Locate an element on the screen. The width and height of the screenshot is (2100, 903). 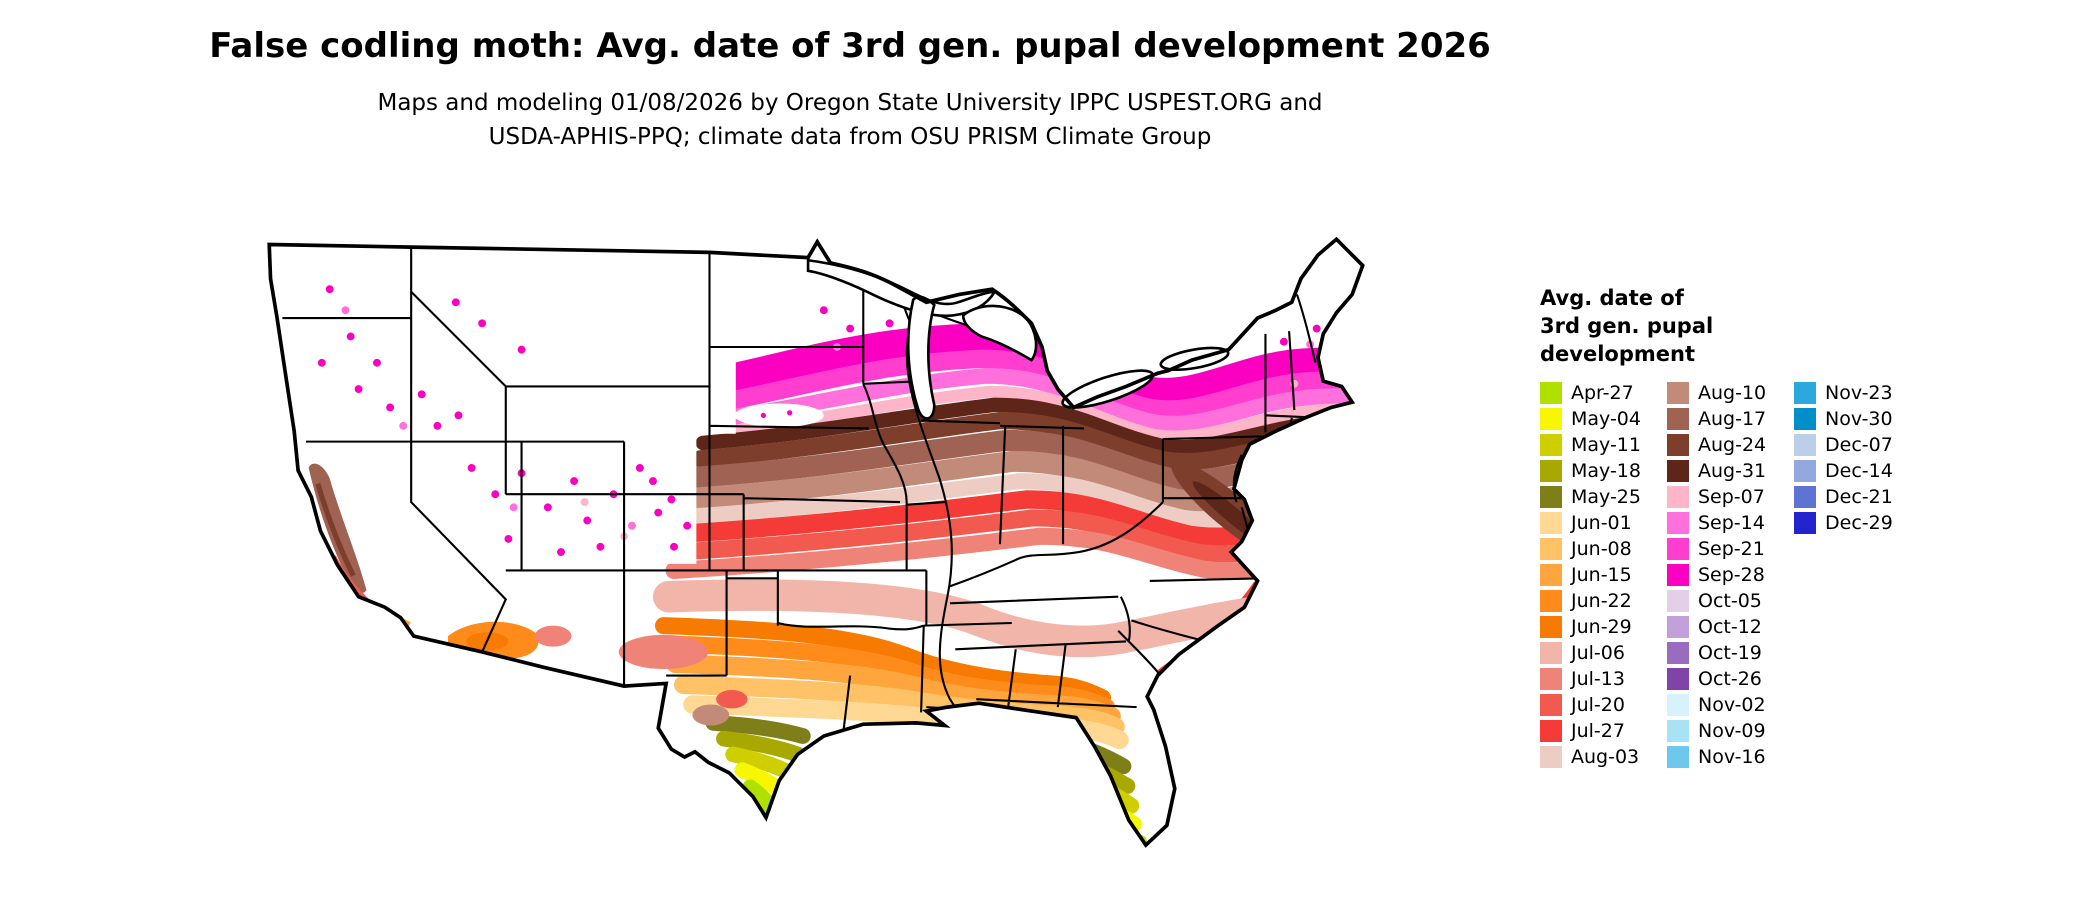
legend-entry: Oct-05 is located at coordinates (1724, 601).